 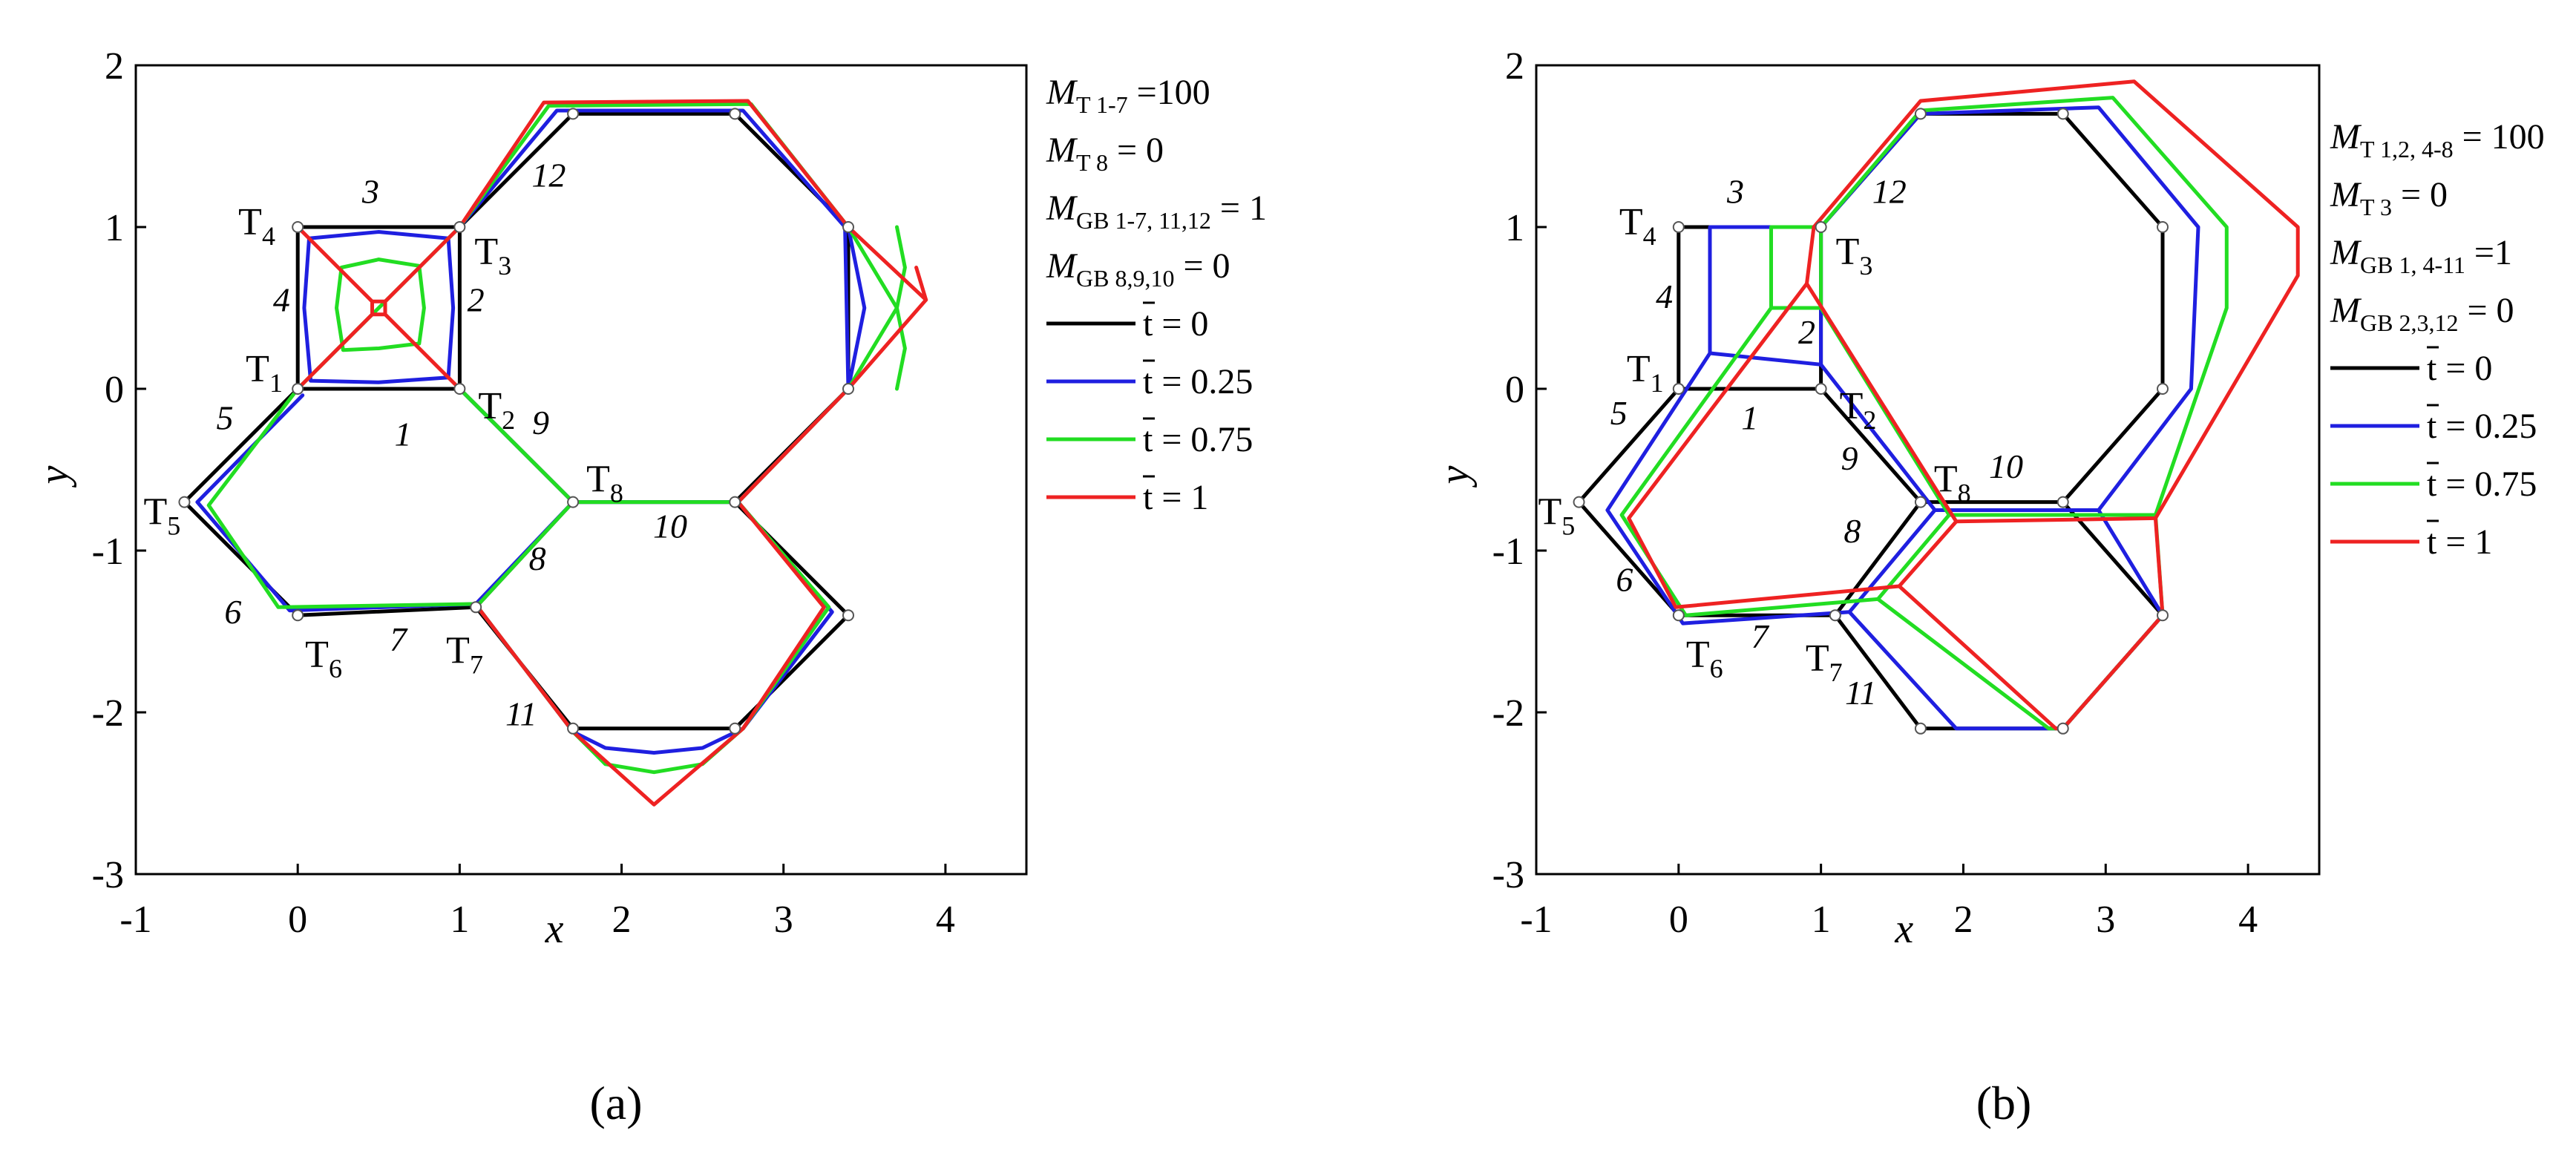 What do you see at coordinates (1624, 580) in the screenshot?
I see `grain-label: 6` at bounding box center [1624, 580].